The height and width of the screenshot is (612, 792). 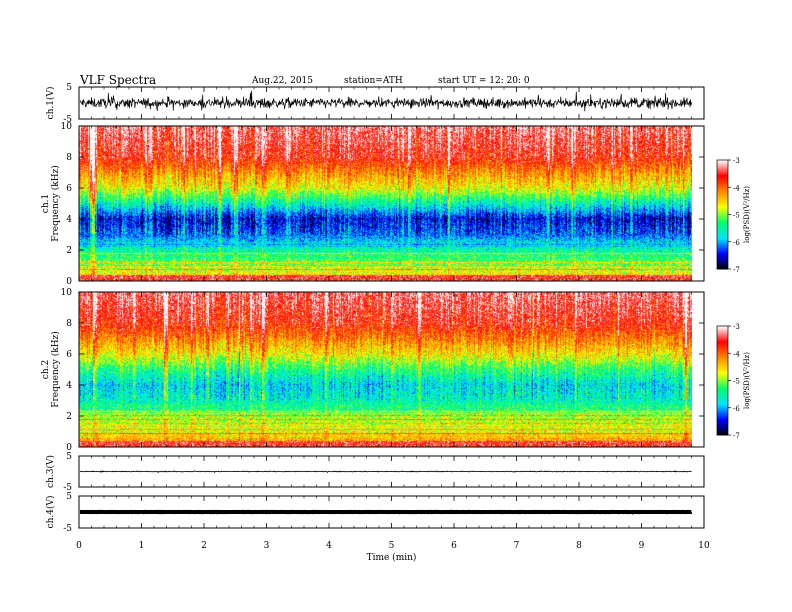 I want to click on x-ticks, so click(x=391, y=103).